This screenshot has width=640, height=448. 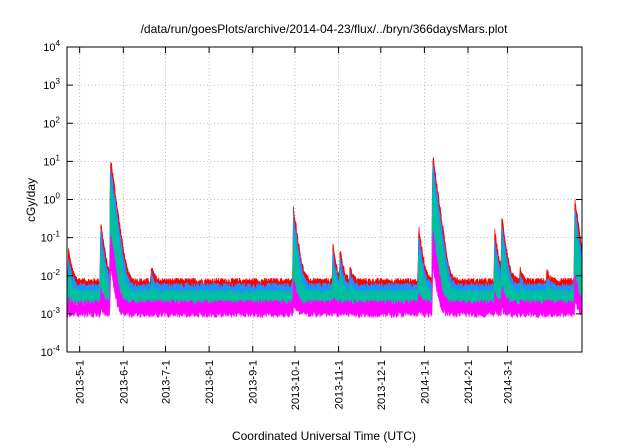 What do you see at coordinates (166, 382) in the screenshot?
I see `x-tick-label: 2013-7-1` at bounding box center [166, 382].